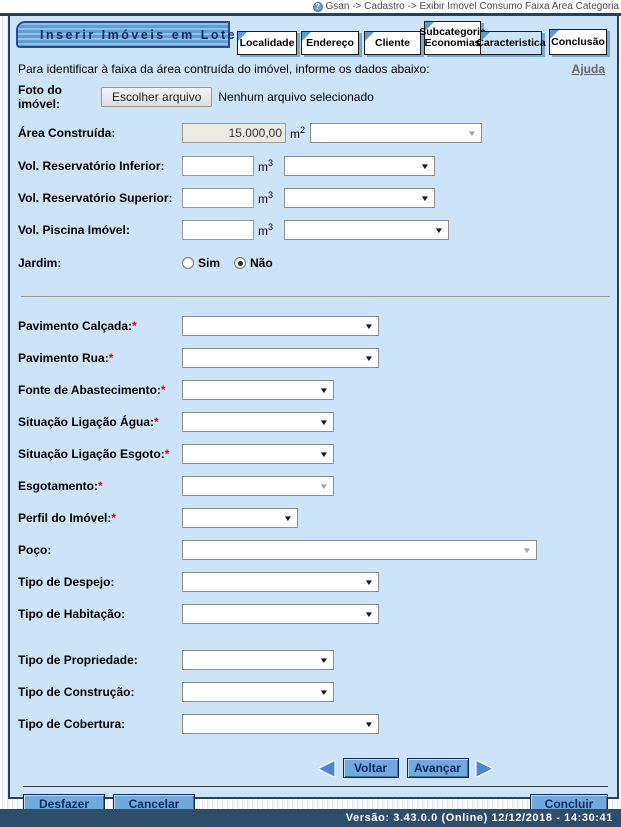 The width and height of the screenshot is (621, 827). Describe the element at coordinates (66, 358) in the screenshot. I see `pavimento-rua-label: Pavimento Rua:*` at that location.